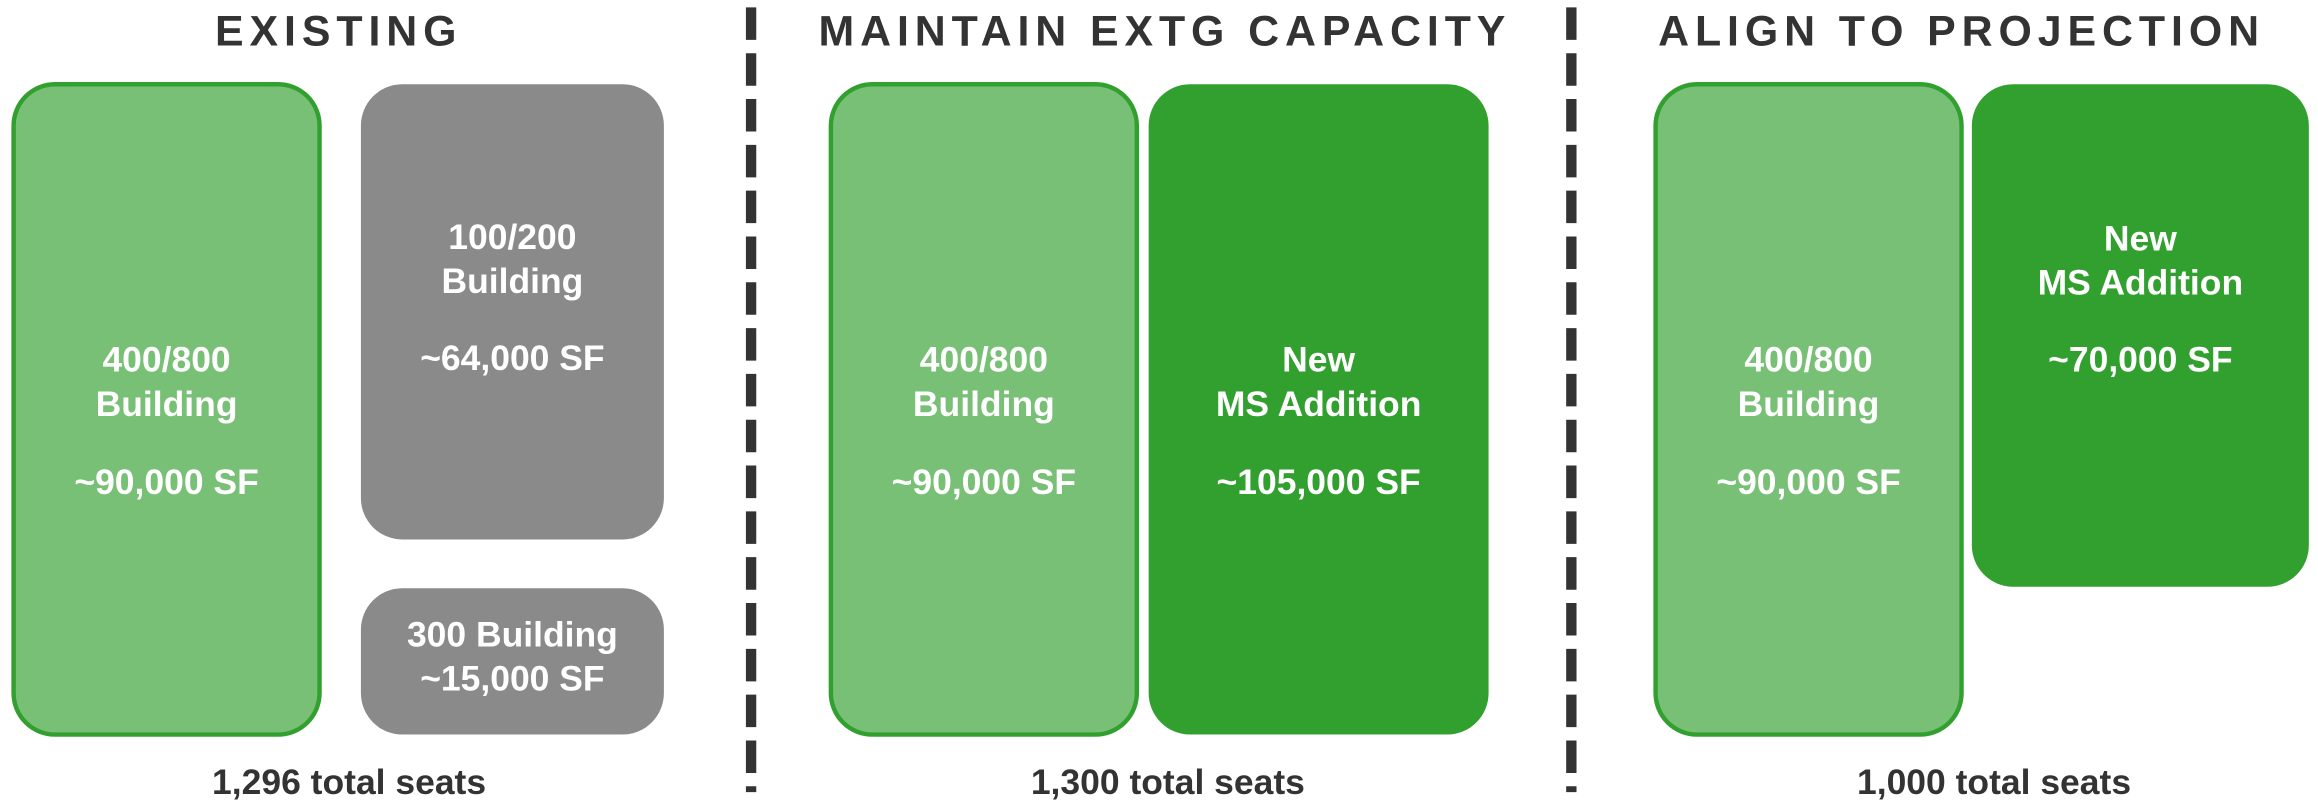  Describe the element at coordinates (512, 358) in the screenshot. I see `block-label: ~64,000 SF` at that location.